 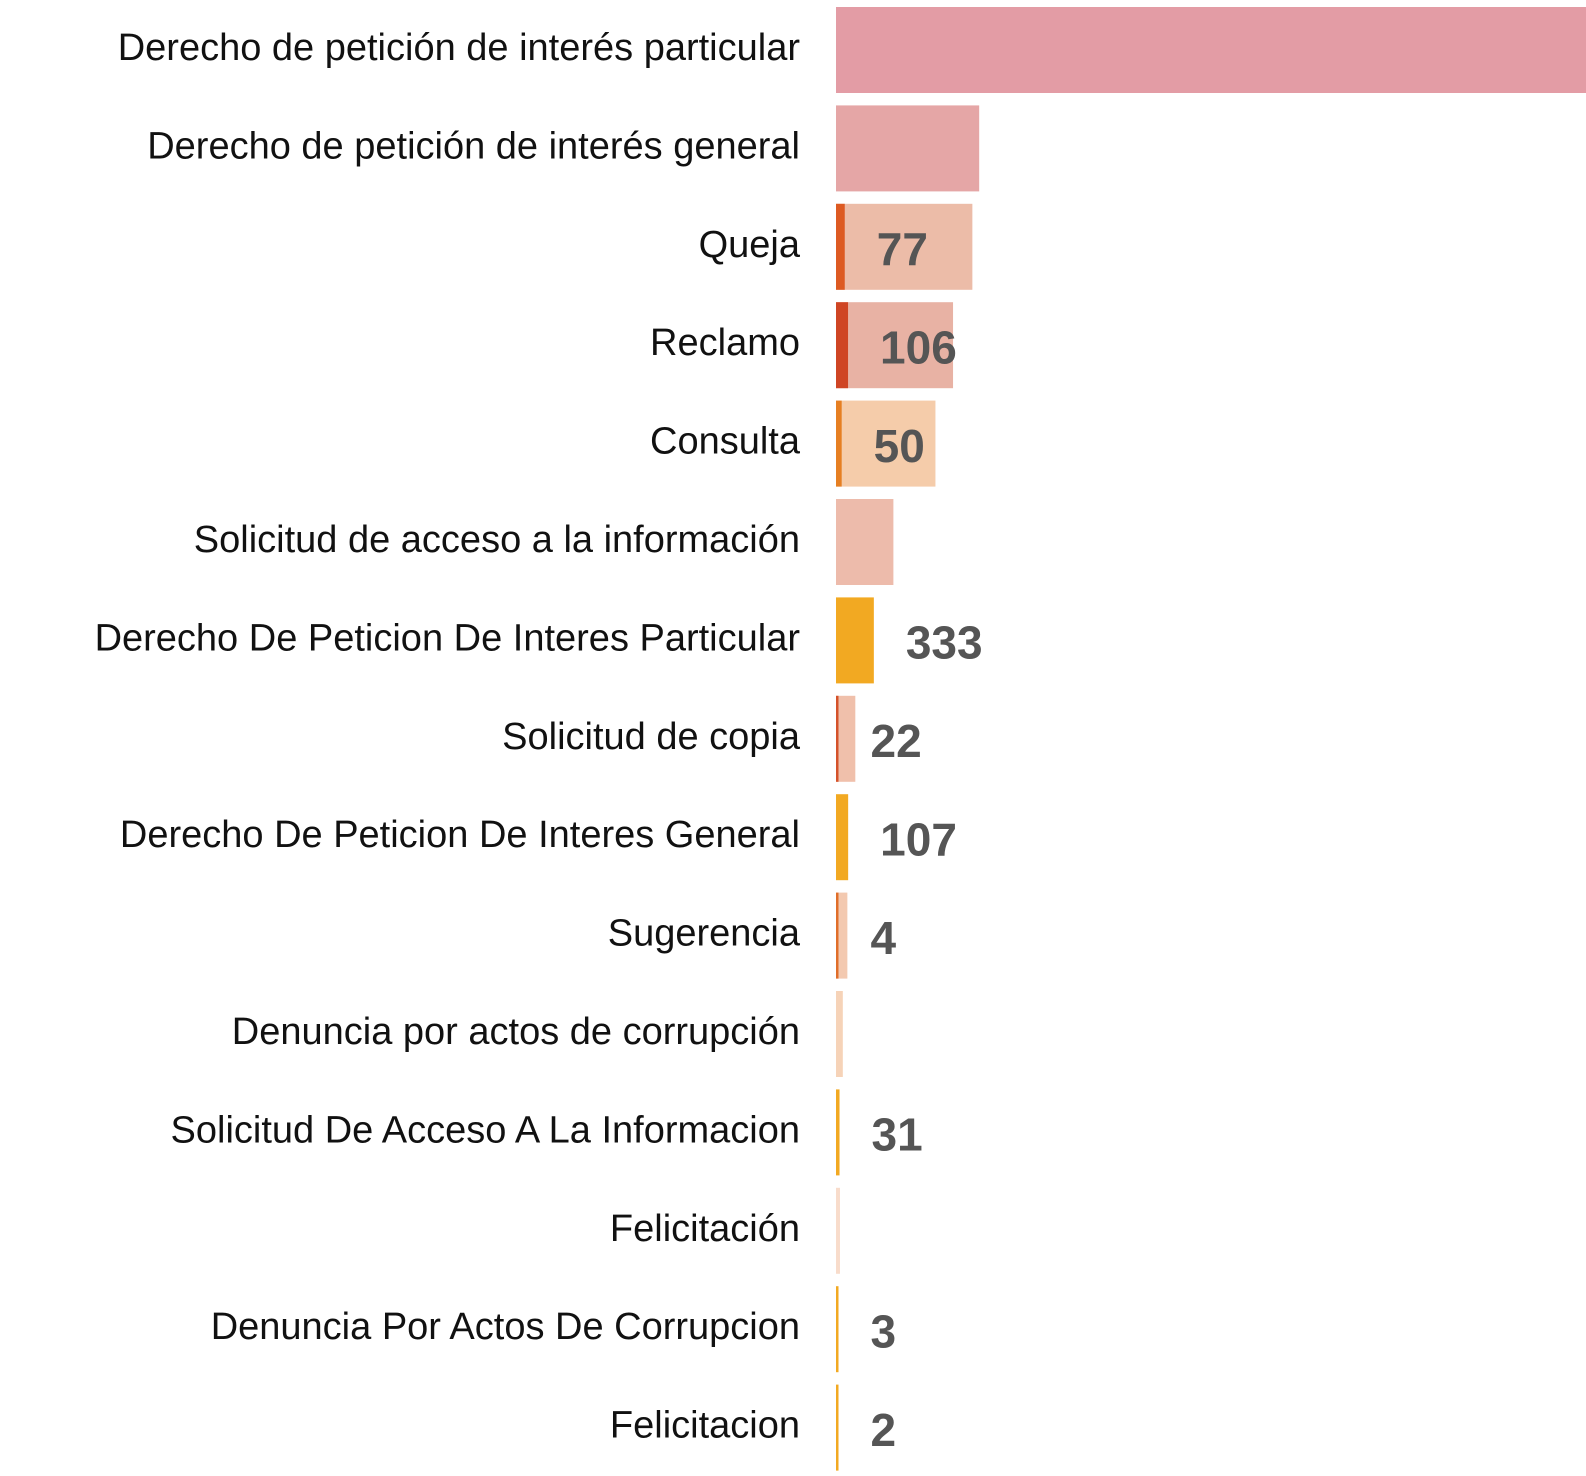 I want to click on data-label: 2, so click(x=884, y=1430).